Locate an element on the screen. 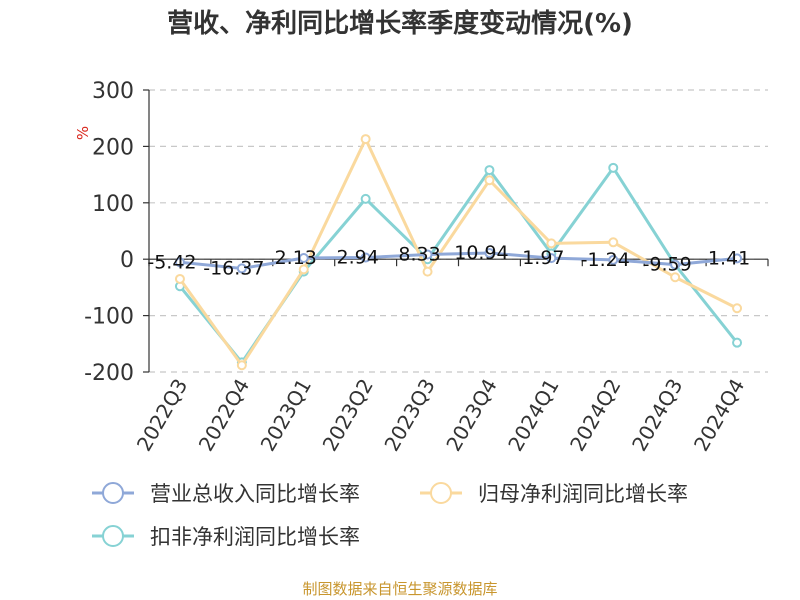  data-label: 1.41 is located at coordinates (729, 258).